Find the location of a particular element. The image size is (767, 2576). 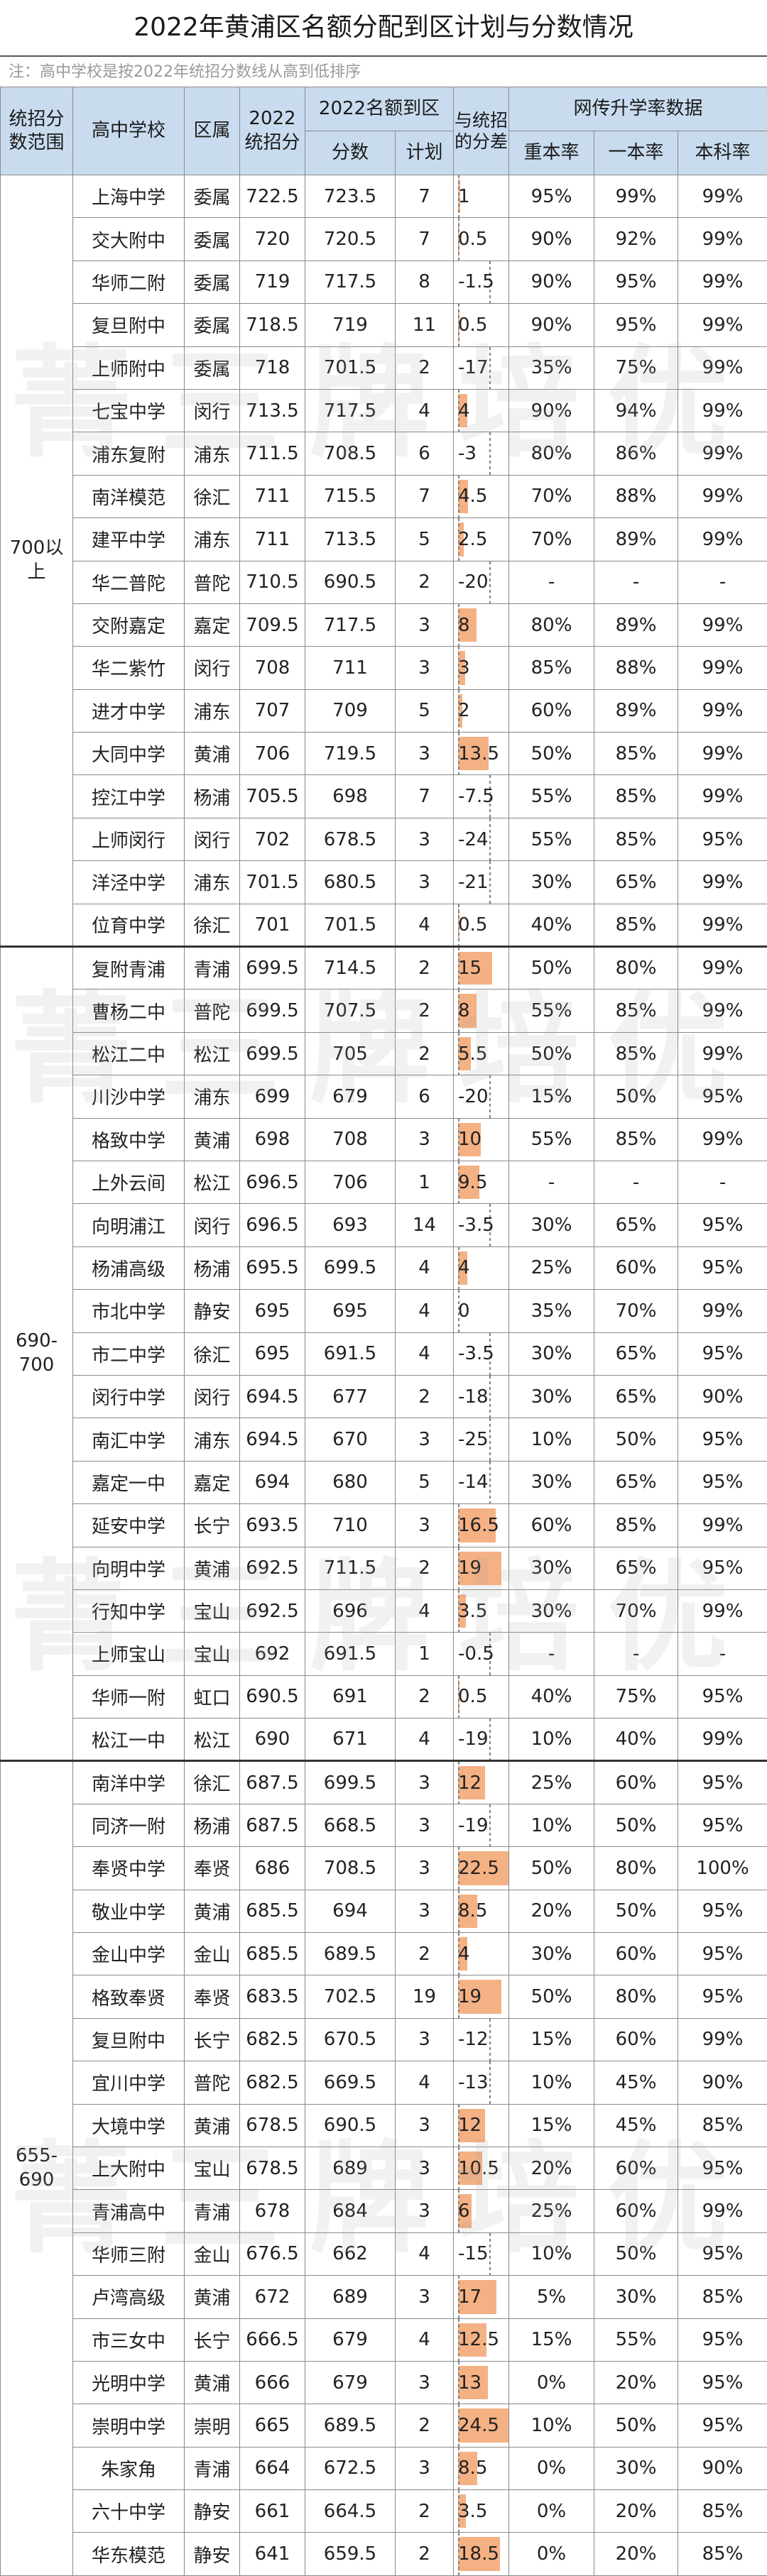

school-cell: 同济一附 is located at coordinates (129, 1825).